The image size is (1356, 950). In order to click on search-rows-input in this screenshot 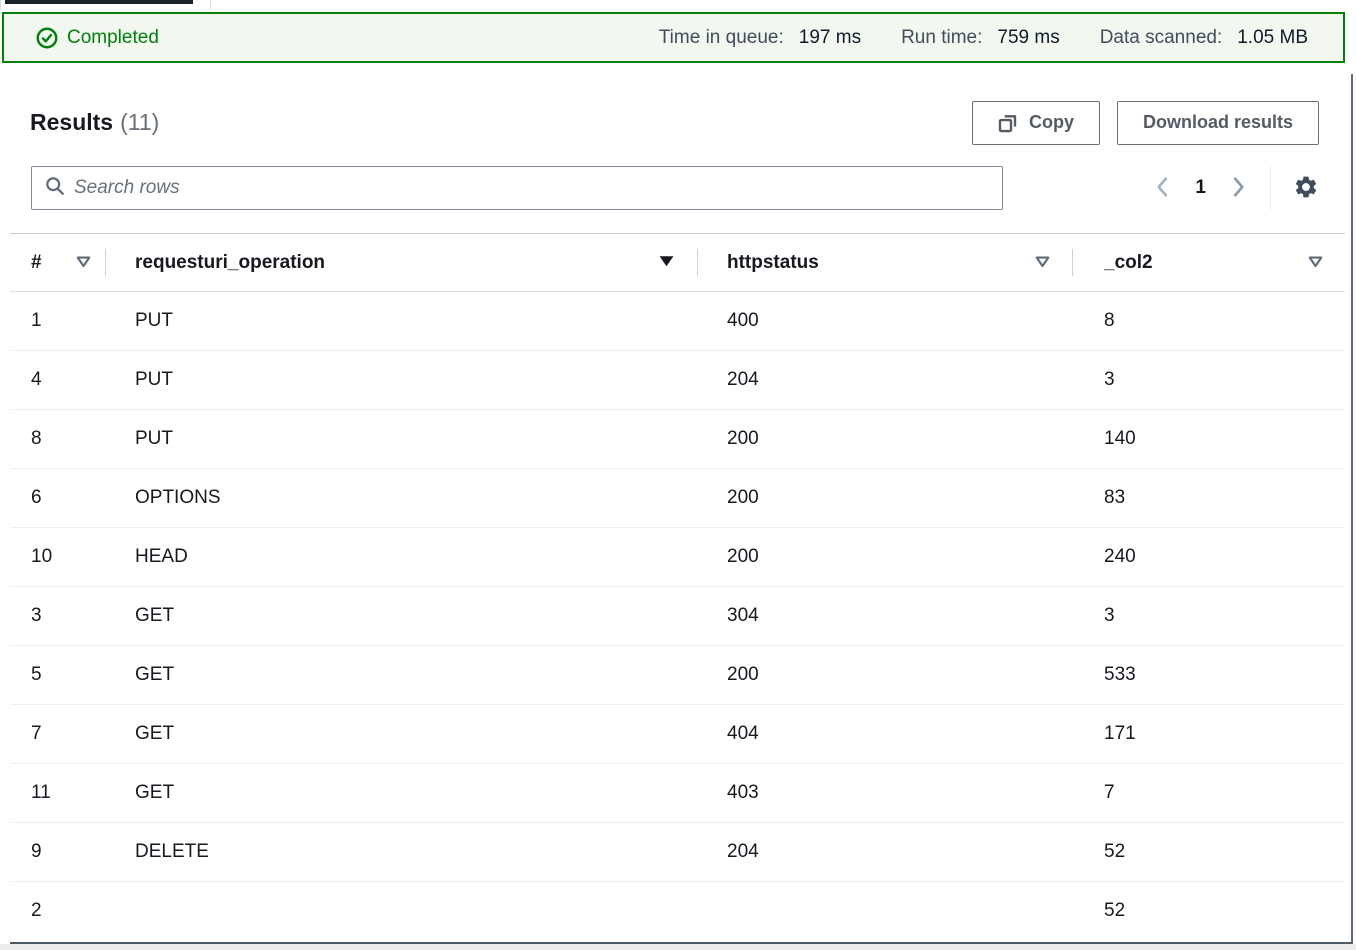, I will do `click(531, 188)`.